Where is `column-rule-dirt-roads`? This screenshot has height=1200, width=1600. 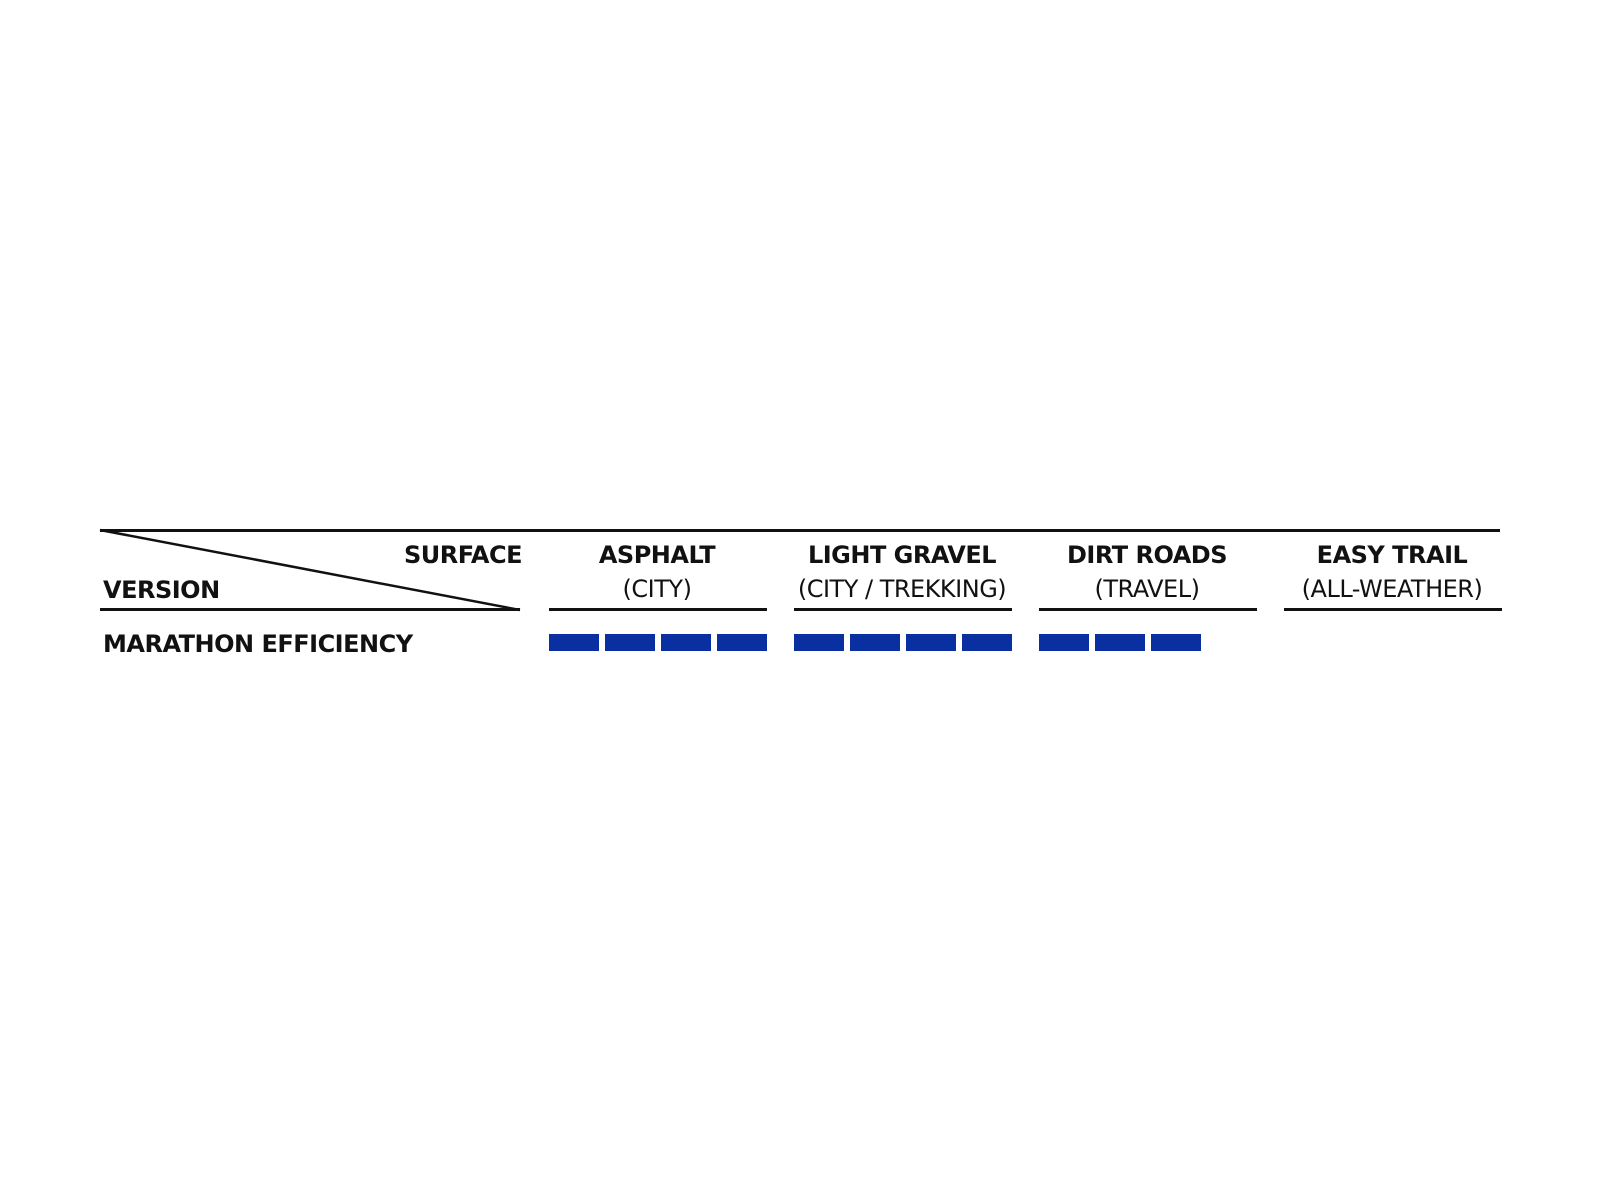
column-rule-dirt-roads is located at coordinates (1148, 609).